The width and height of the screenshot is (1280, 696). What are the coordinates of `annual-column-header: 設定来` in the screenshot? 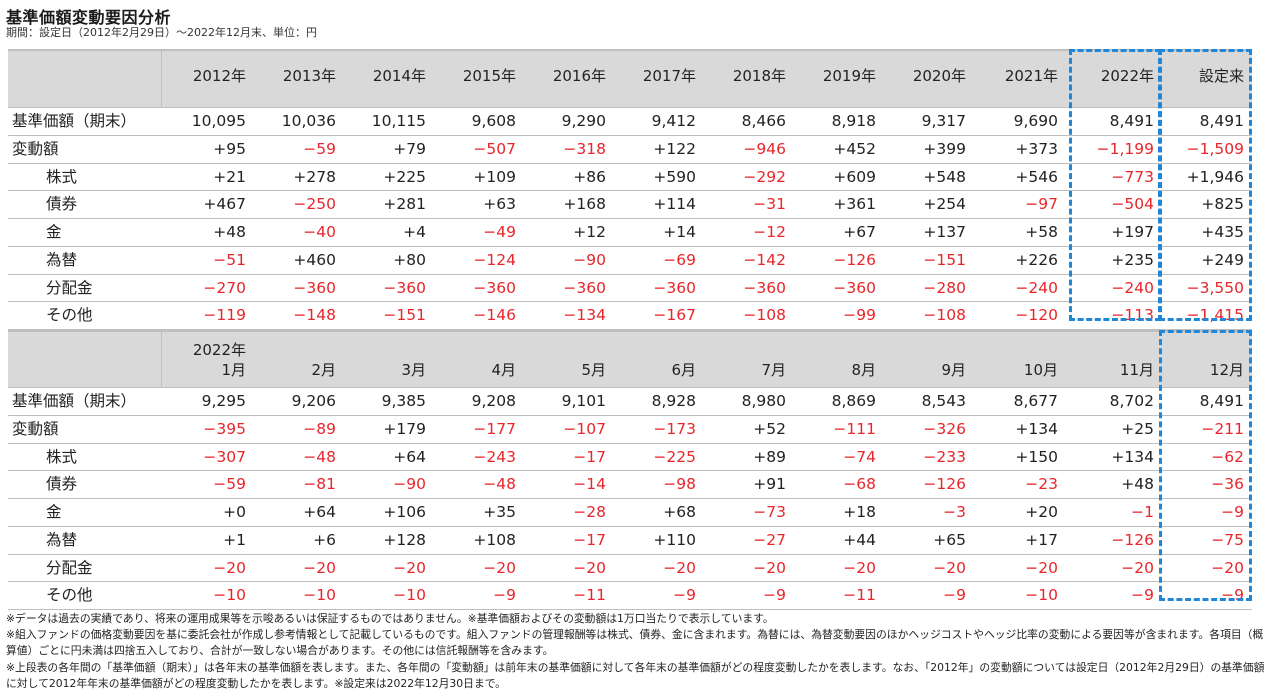 It's located at (1221, 76).